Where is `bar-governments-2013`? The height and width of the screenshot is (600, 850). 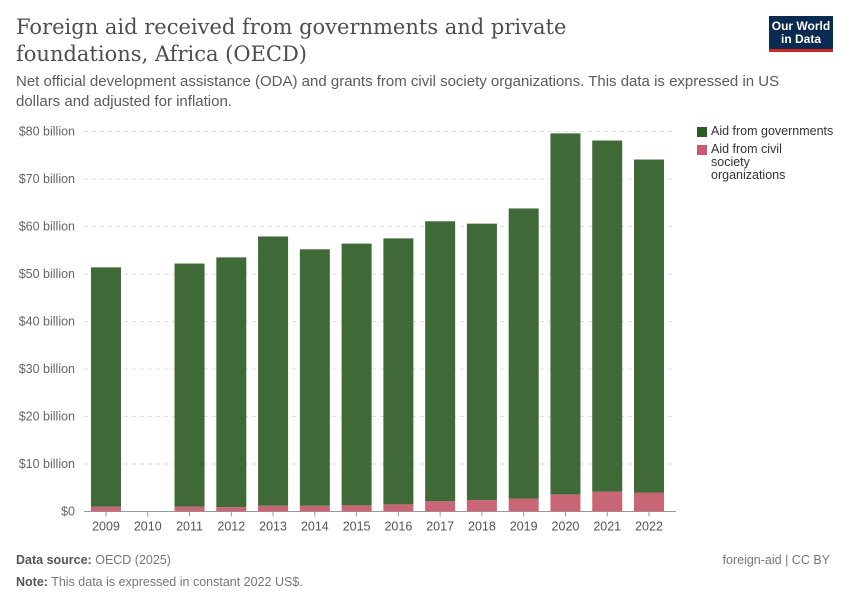
bar-governments-2013 is located at coordinates (273, 371).